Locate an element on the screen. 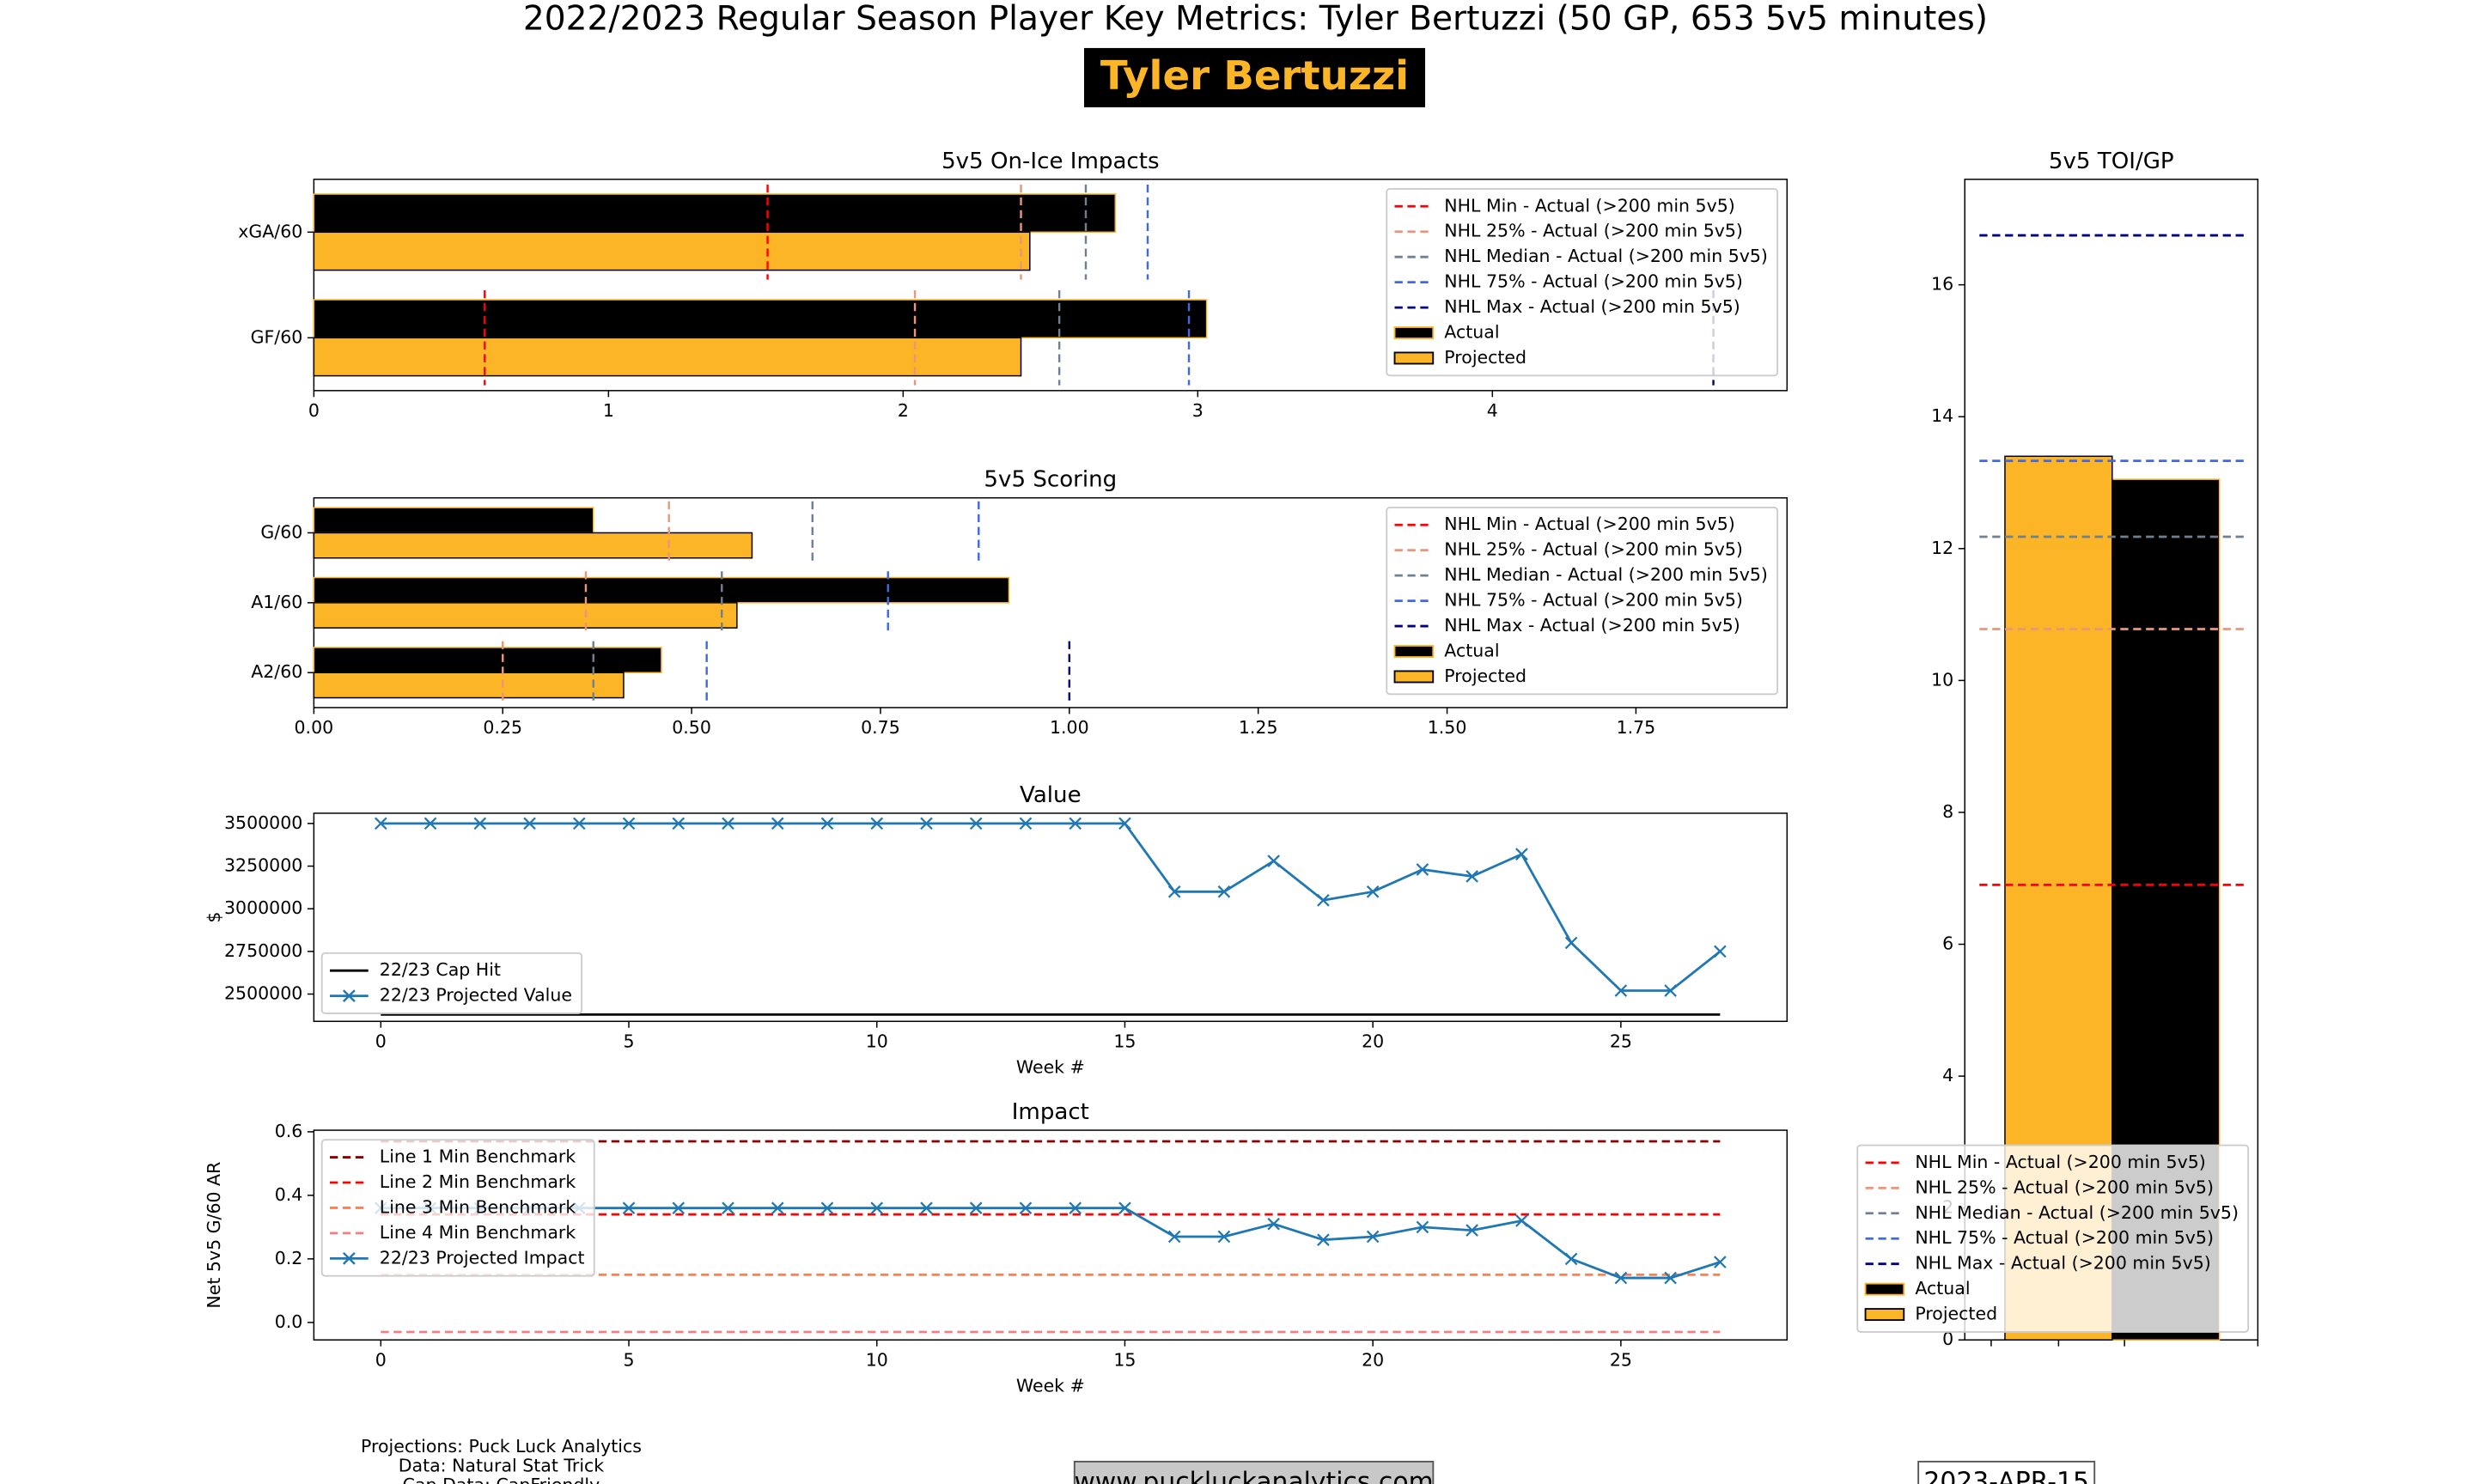 The height and width of the screenshot is (1484, 2474). y-tick-label: 0.0 is located at coordinates (289, 1321).